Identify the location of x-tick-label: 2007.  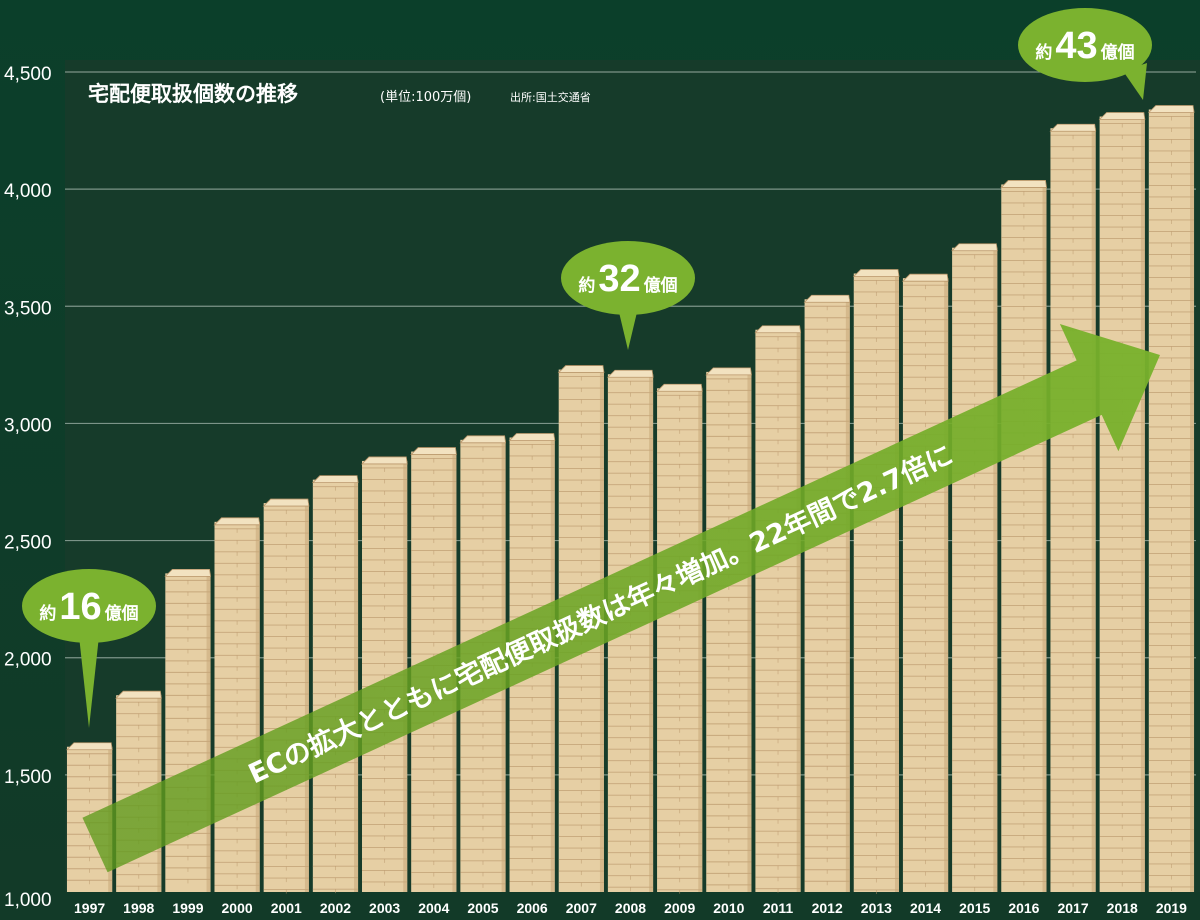
(581, 908).